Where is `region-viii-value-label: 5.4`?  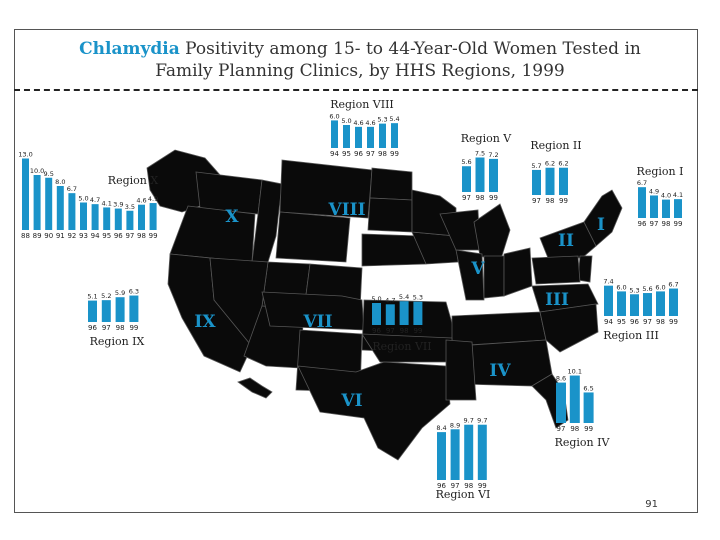 region-viii-value-label: 5.4 is located at coordinates (394, 119).